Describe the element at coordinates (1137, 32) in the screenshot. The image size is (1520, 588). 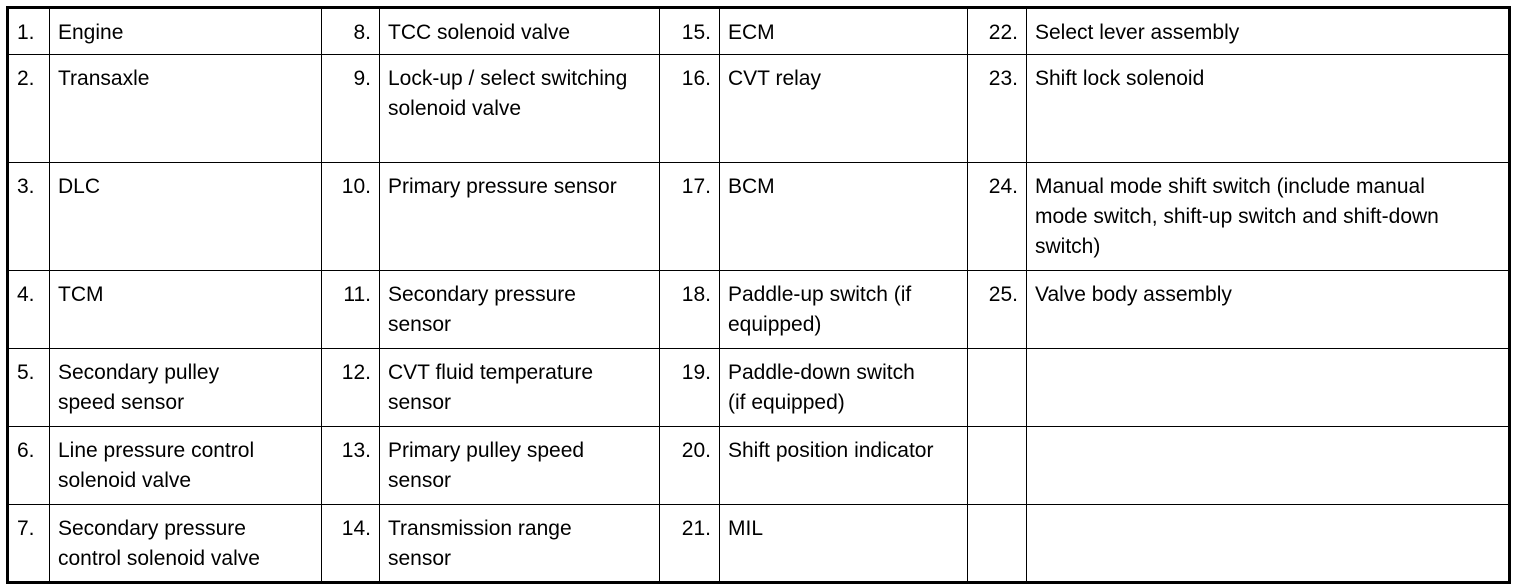
I see `item-label-text: Select lever assembly` at that location.